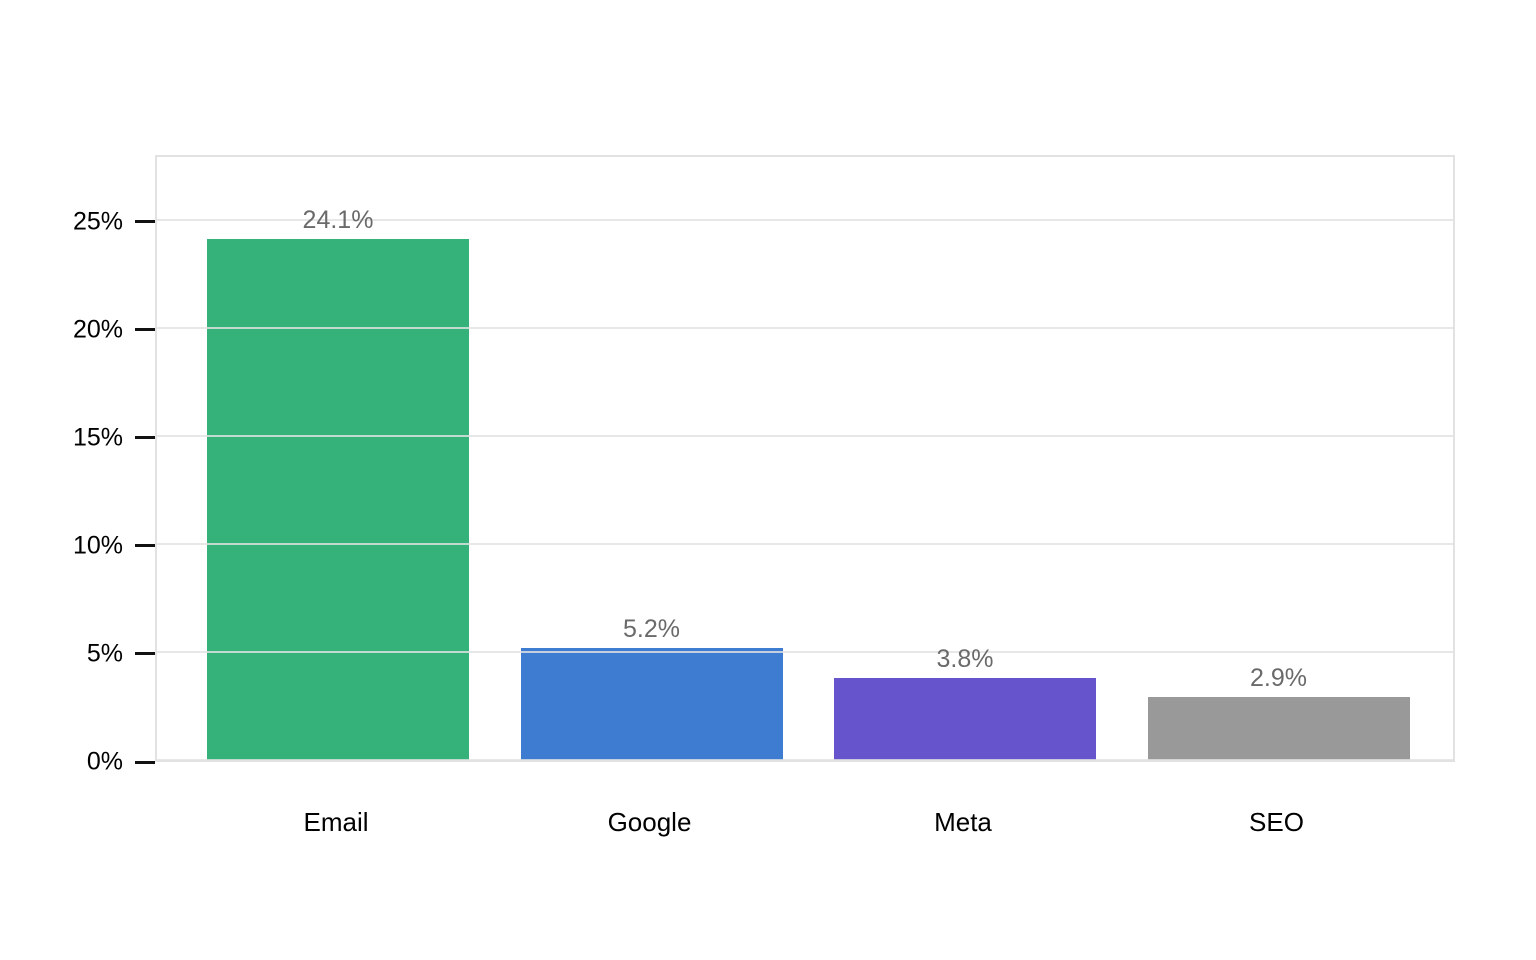 This screenshot has height=960, width=1536. Describe the element at coordinates (651, 628) in the screenshot. I see `value-label-google: 5.2%` at that location.